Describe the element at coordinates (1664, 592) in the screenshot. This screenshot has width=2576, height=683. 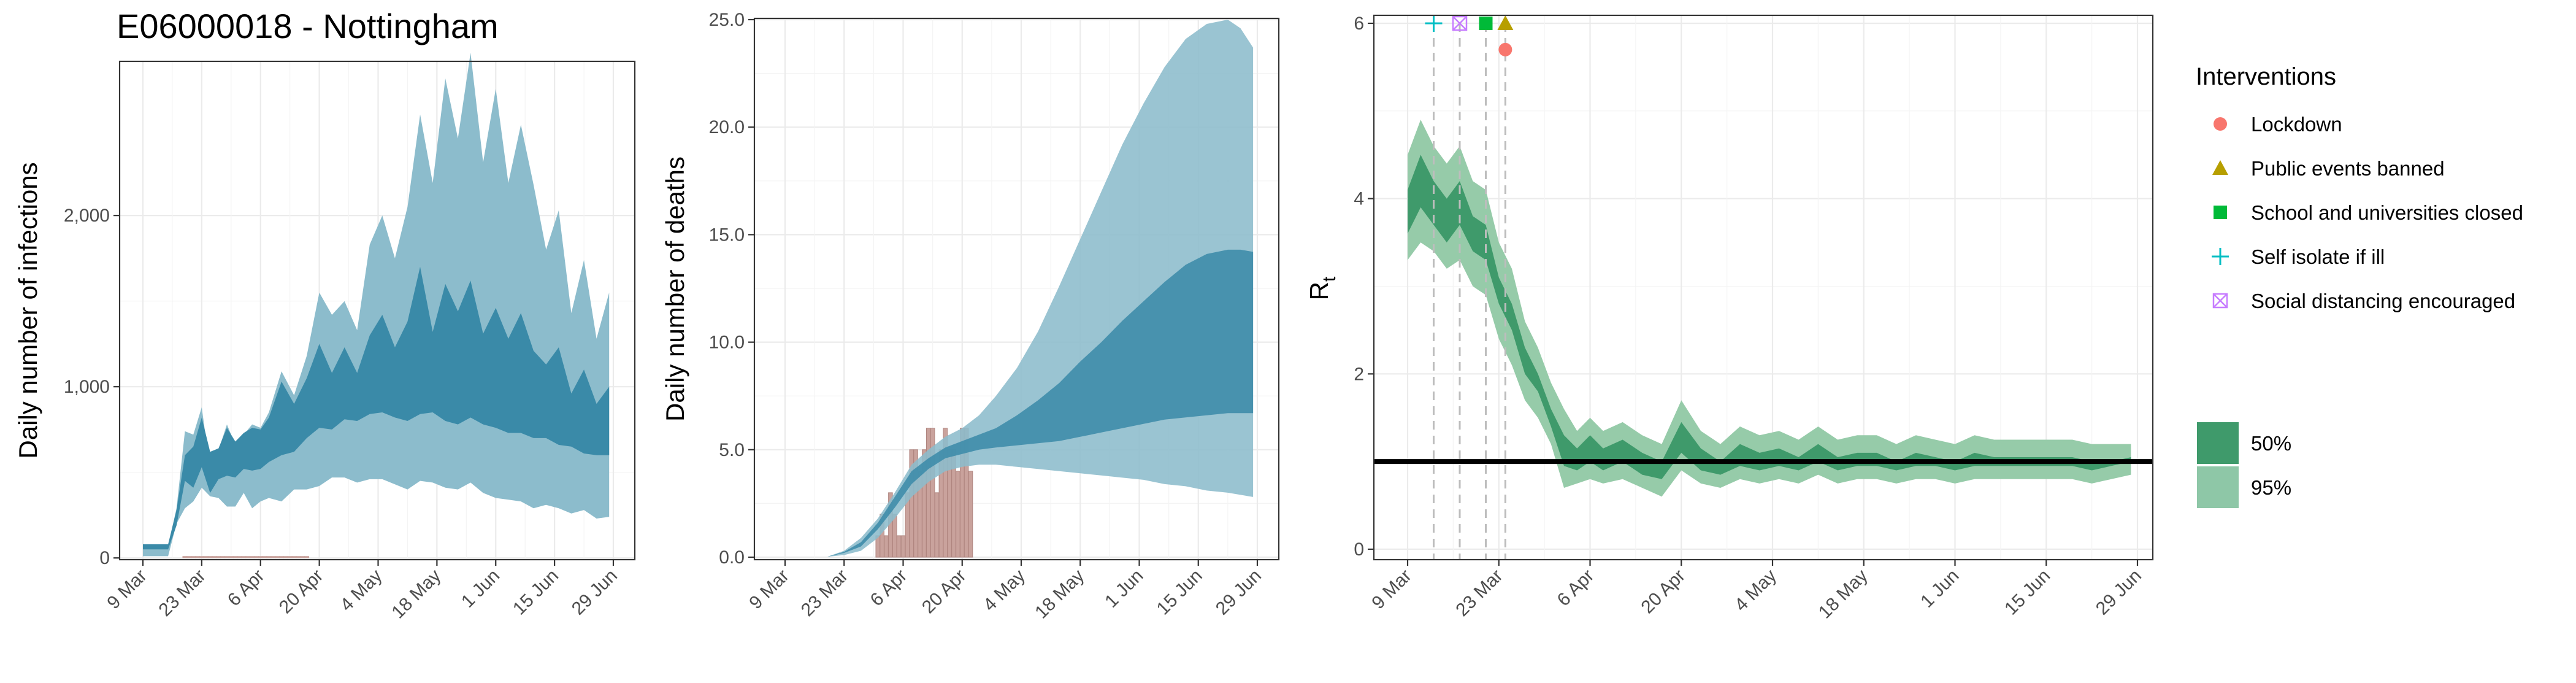
I see `rt-x-tick-label: 20 Apr` at that location.